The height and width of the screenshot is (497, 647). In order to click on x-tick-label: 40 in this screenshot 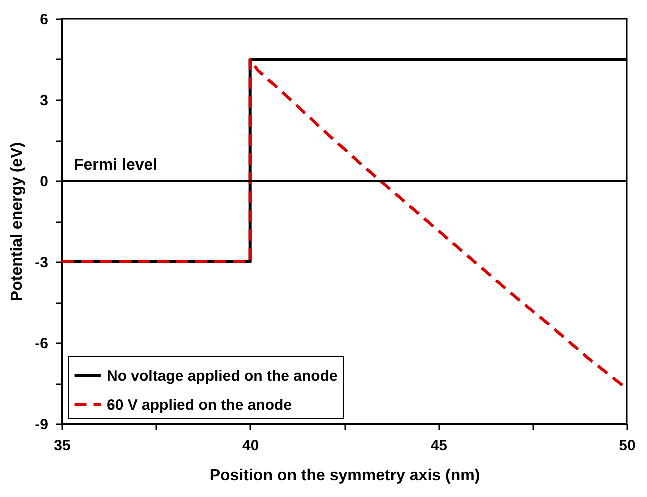, I will do `click(251, 446)`.